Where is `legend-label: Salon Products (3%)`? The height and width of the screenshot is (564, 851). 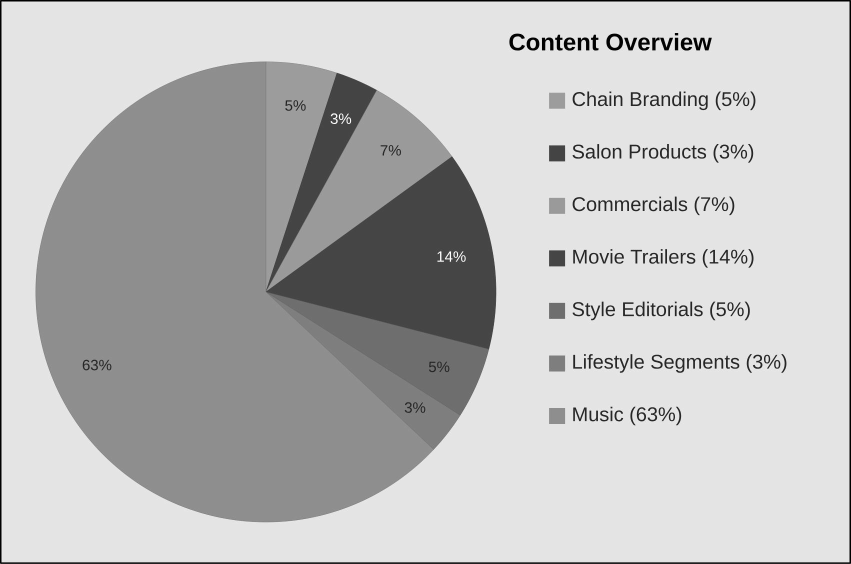 legend-label: Salon Products (3%) is located at coordinates (663, 153).